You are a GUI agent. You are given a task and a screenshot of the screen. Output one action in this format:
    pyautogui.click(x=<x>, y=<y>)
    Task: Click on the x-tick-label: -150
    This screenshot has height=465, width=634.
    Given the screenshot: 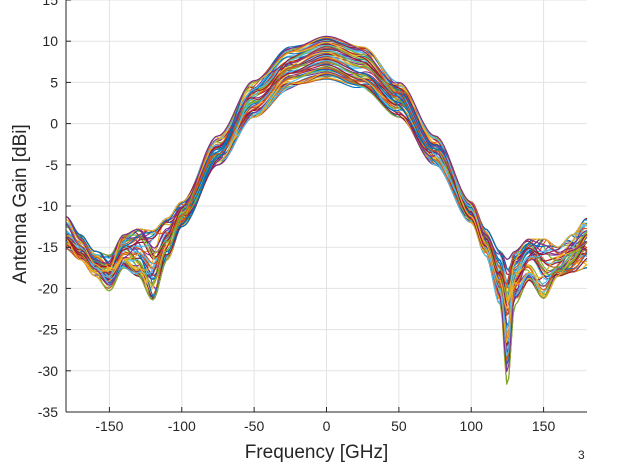 What is the action you would take?
    pyautogui.click(x=109, y=426)
    